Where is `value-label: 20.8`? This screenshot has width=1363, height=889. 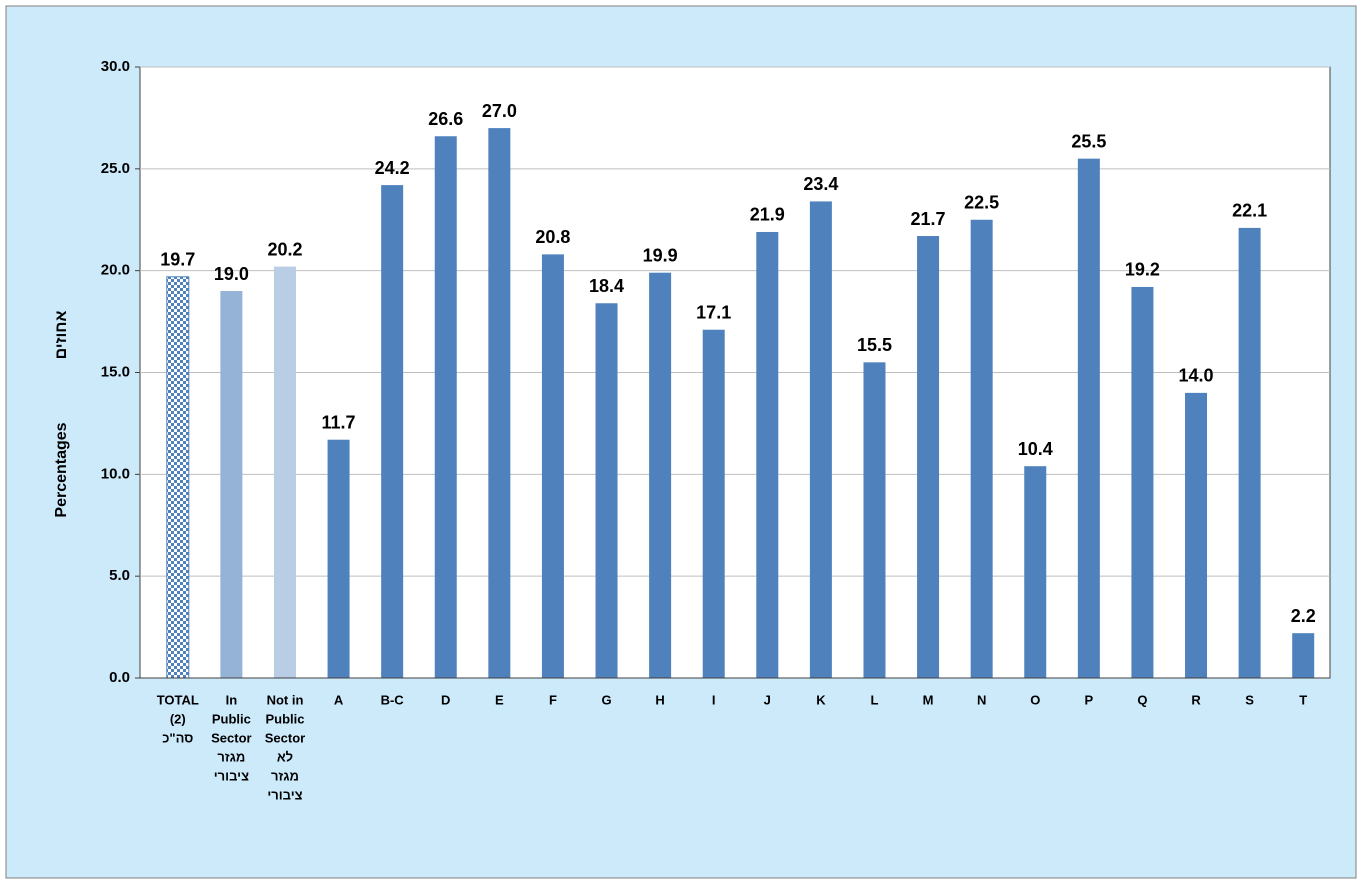
value-label: 20.8 is located at coordinates (552, 237).